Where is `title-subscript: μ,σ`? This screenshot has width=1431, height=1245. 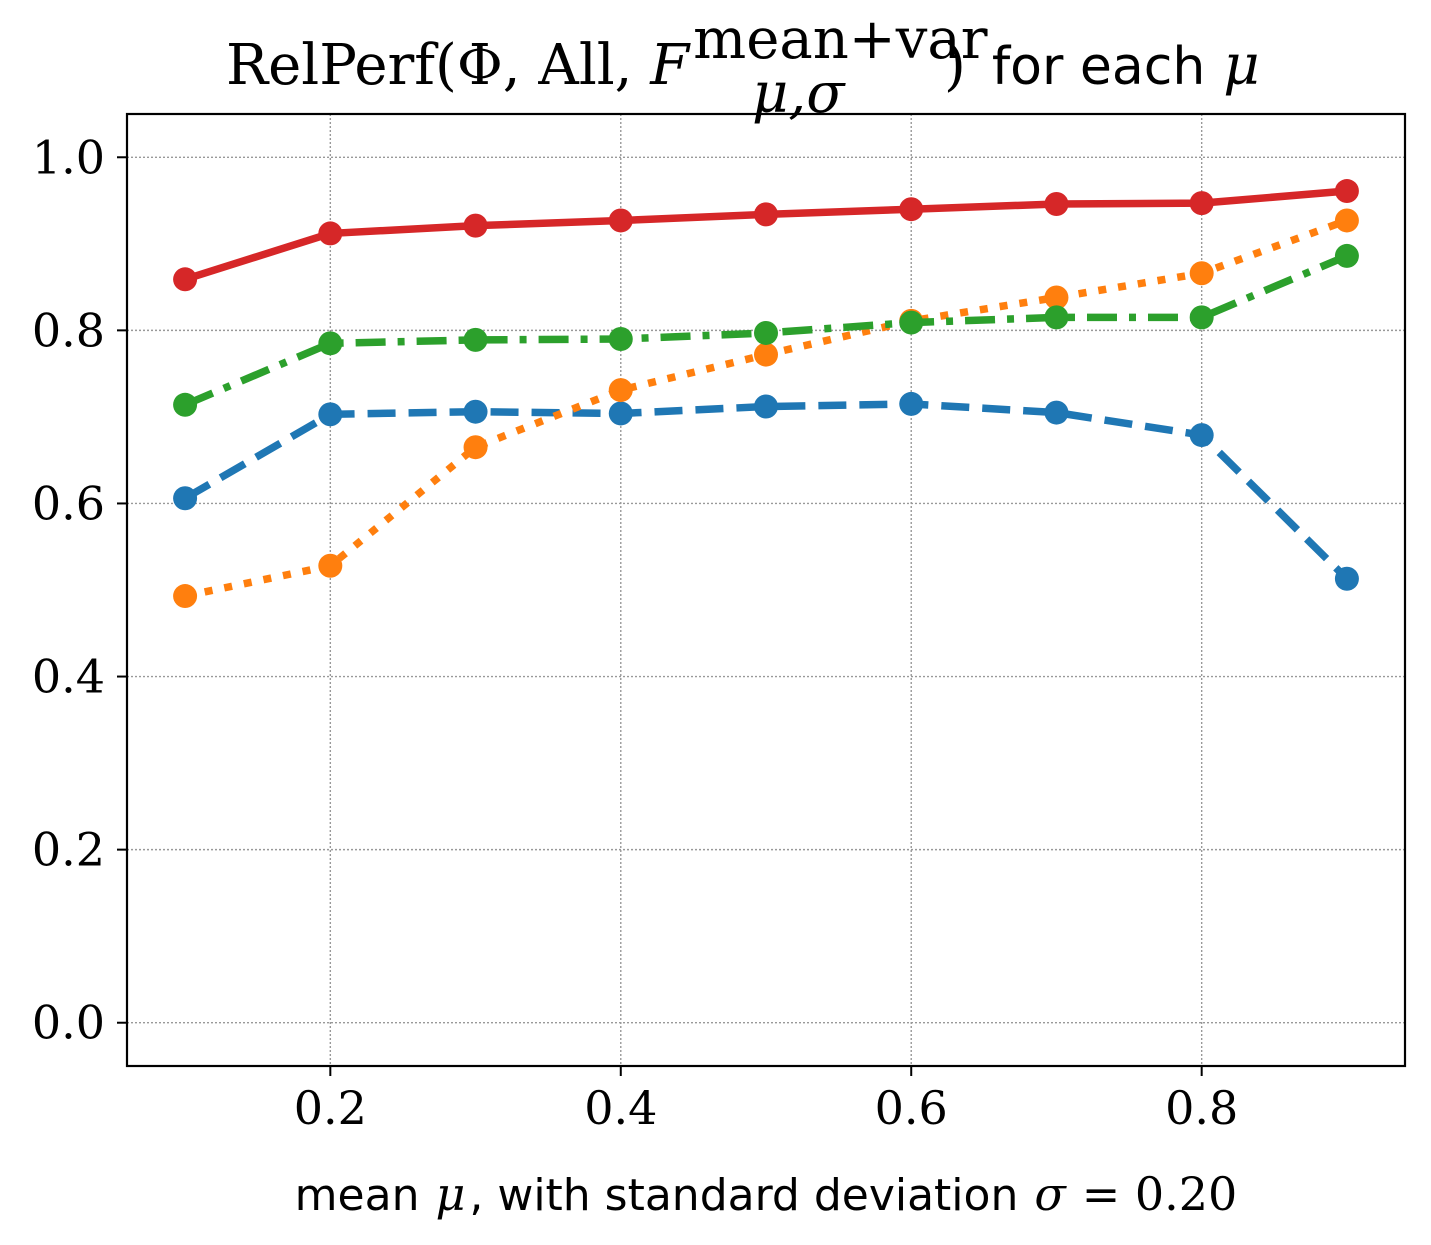
title-subscript: μ,σ is located at coordinates (799, 93).